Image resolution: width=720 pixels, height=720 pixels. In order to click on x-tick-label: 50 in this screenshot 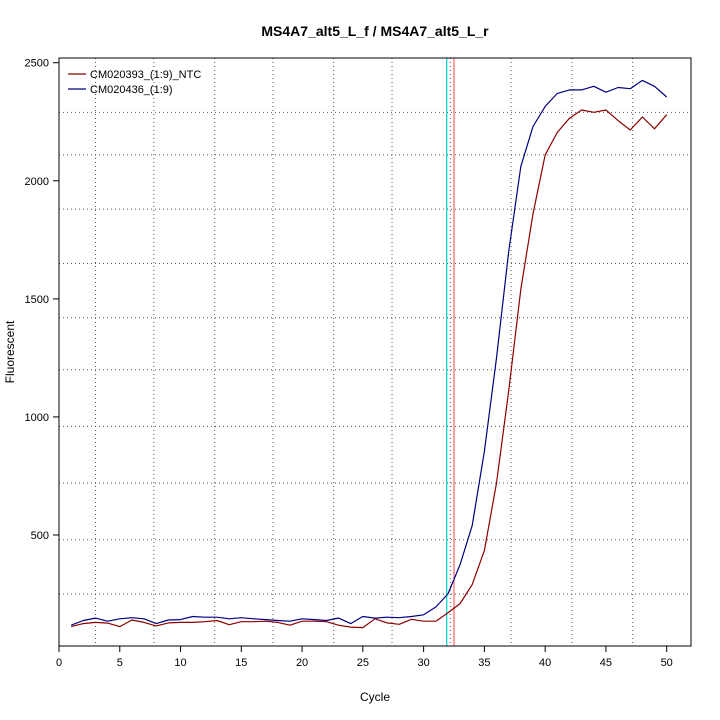, I will do `click(667, 663)`.